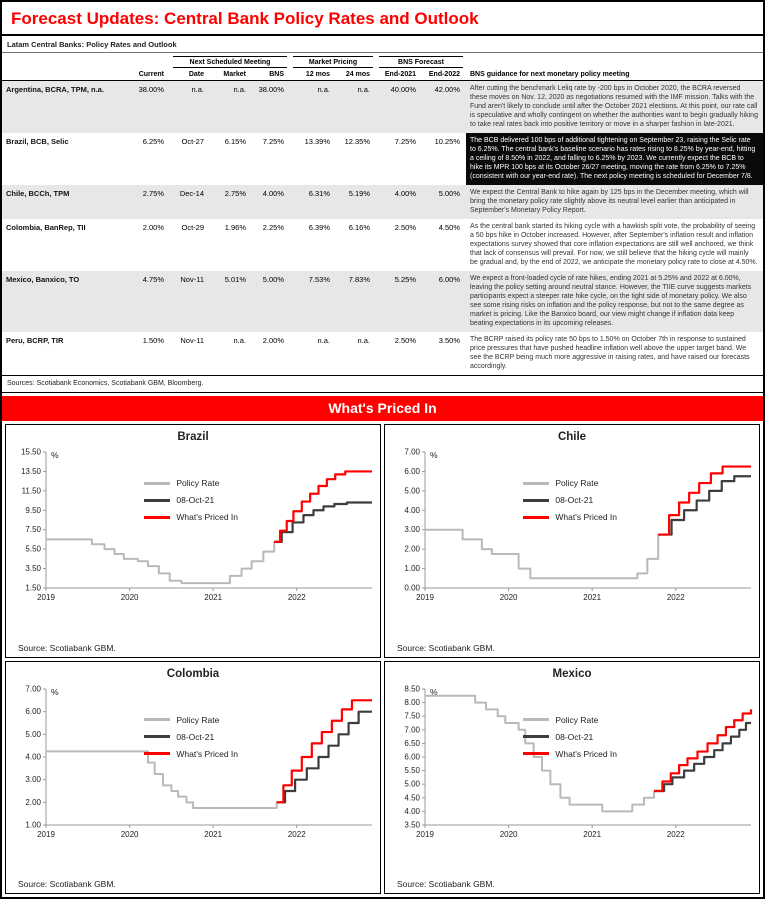  Describe the element at coordinates (31, 471) in the screenshot. I see `svg-text: 13.50` at that location.